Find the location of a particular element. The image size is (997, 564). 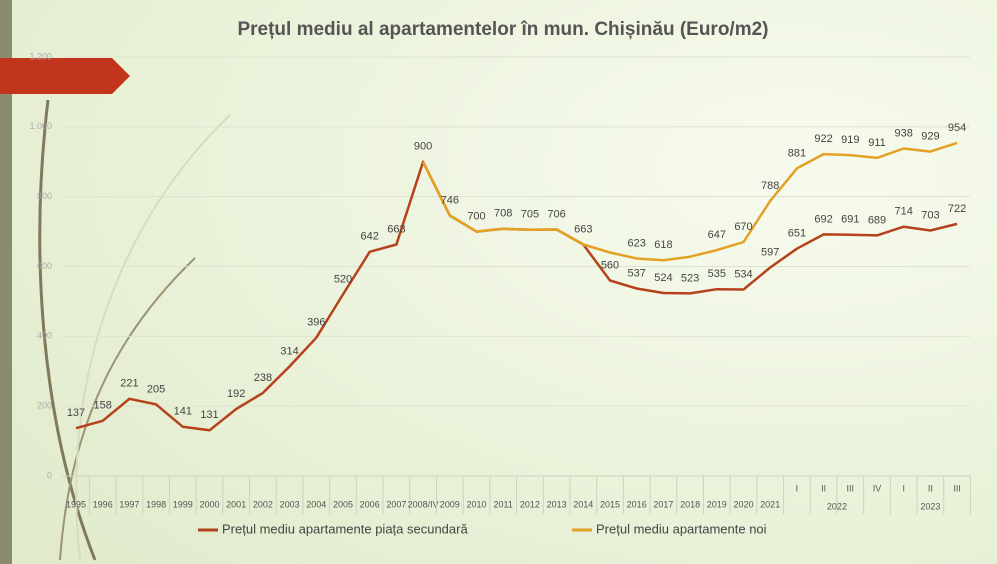

x-tick-label: 1999 is located at coordinates (183, 504).